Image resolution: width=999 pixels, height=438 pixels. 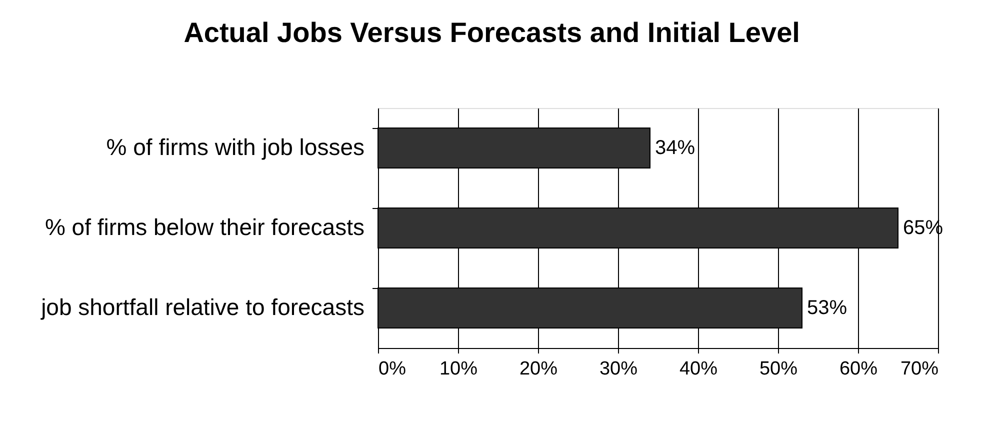 What do you see at coordinates (235, 147) in the screenshot?
I see `y-tick-label: % of firms with job losses` at bounding box center [235, 147].